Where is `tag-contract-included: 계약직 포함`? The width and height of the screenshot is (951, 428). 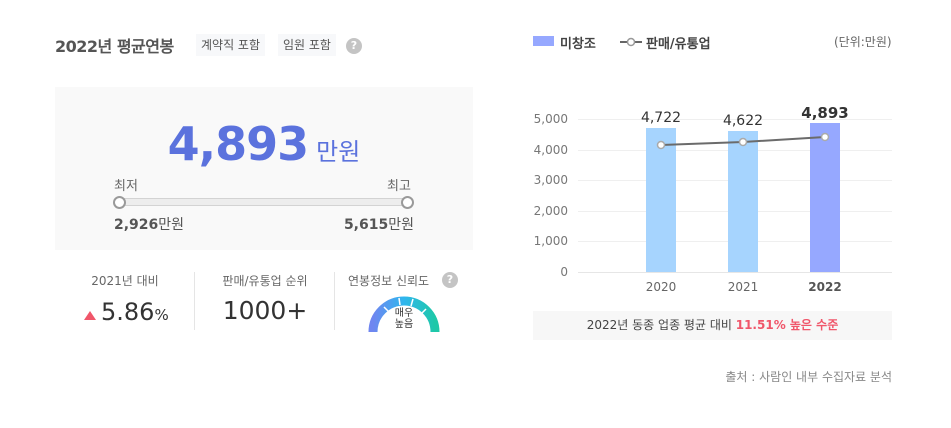 tag-contract-included: 계약직 포함 is located at coordinates (231, 45).